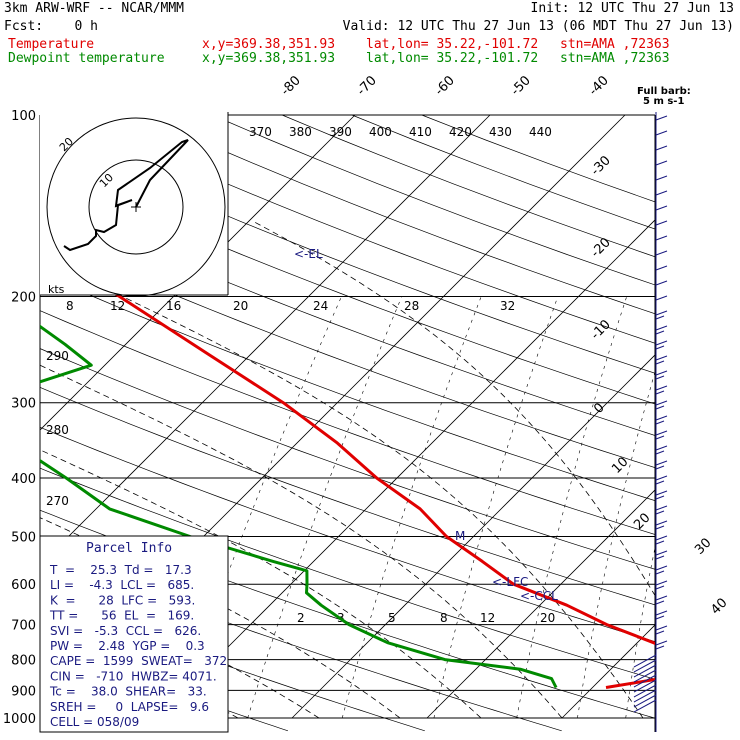  What do you see at coordinates (57, 430) in the screenshot?
I see `saturated-adiabat-label: 280` at bounding box center [57, 430].